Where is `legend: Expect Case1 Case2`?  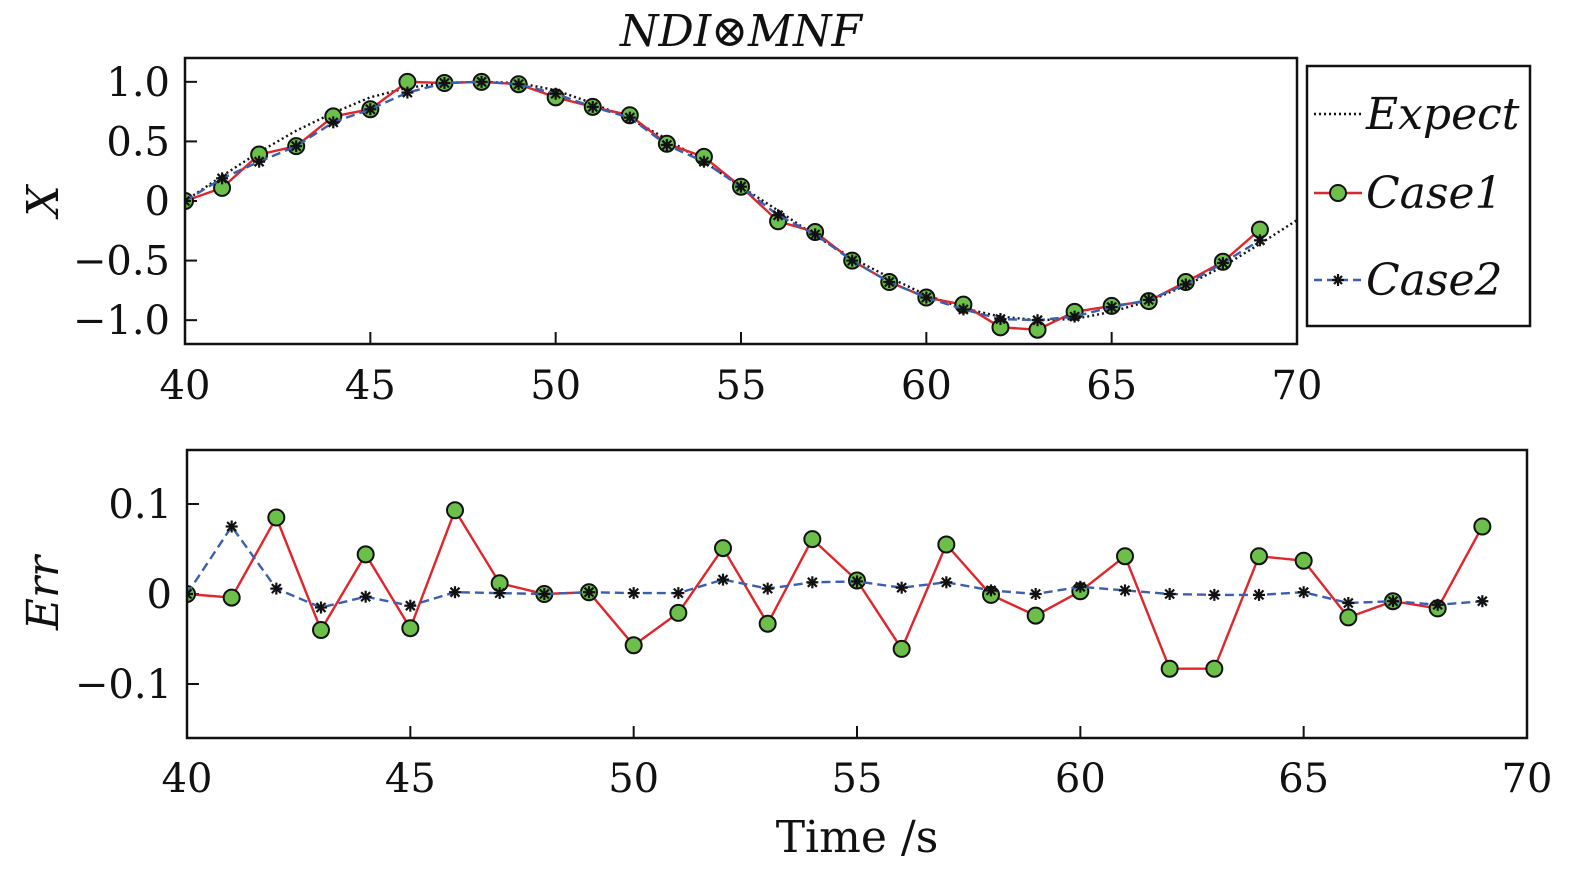 legend: Expect Case1 Case2 is located at coordinates (1418, 196).